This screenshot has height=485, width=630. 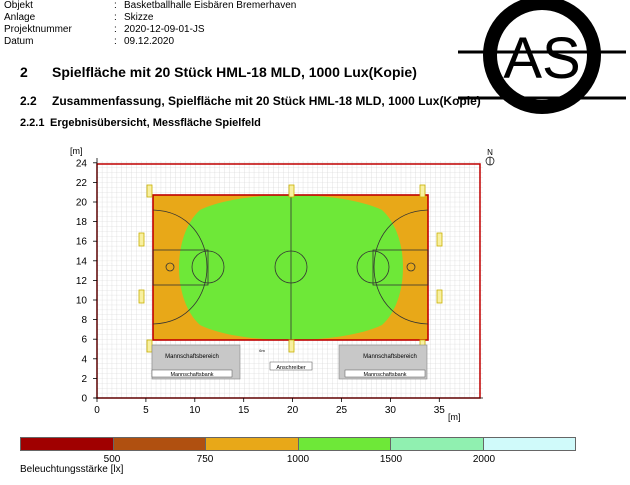 I want to click on y-tick-label: 24, so click(x=82, y=163).